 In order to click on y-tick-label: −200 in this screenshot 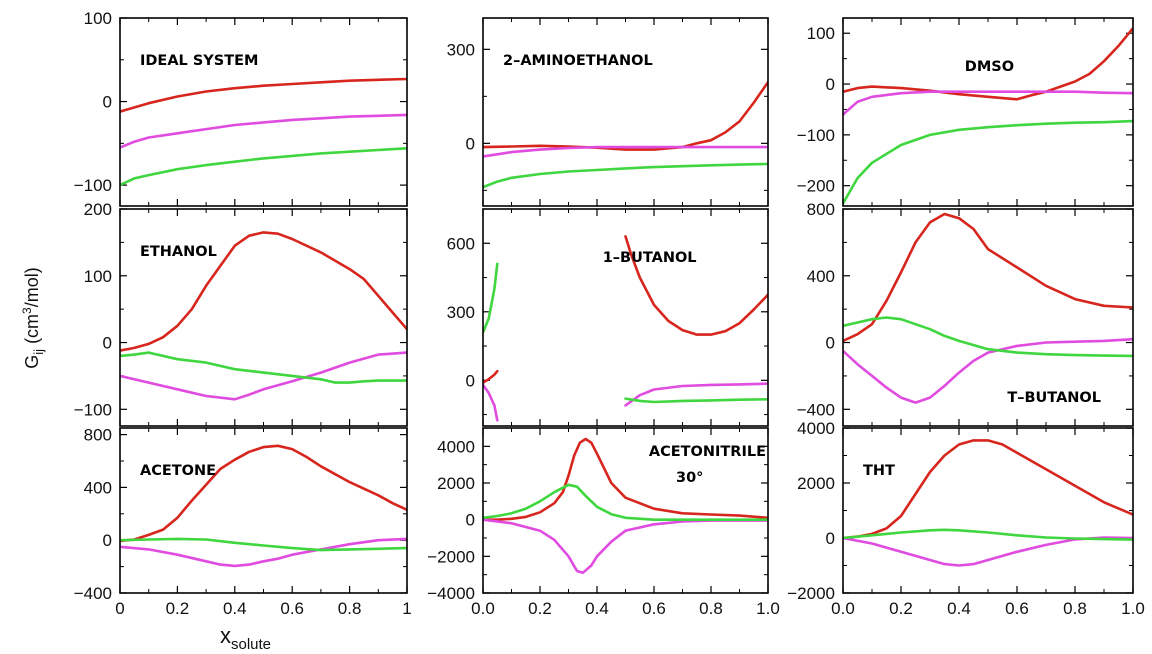, I will do `click(816, 186)`.